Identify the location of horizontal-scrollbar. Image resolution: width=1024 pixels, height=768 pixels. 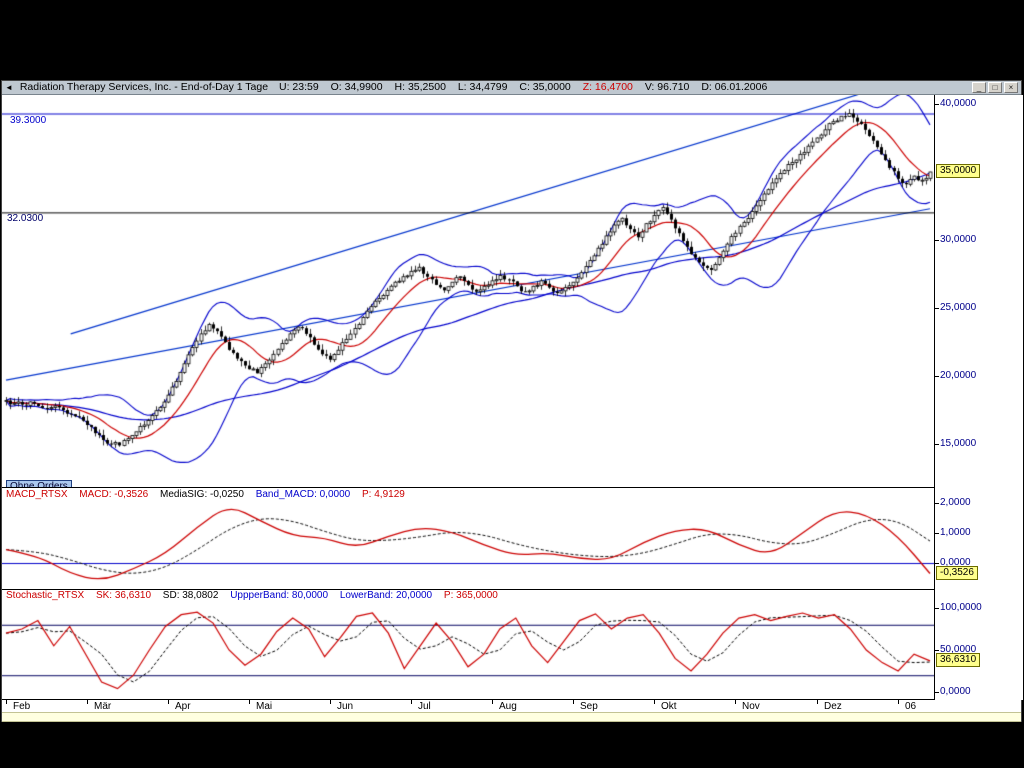
(511, 717).